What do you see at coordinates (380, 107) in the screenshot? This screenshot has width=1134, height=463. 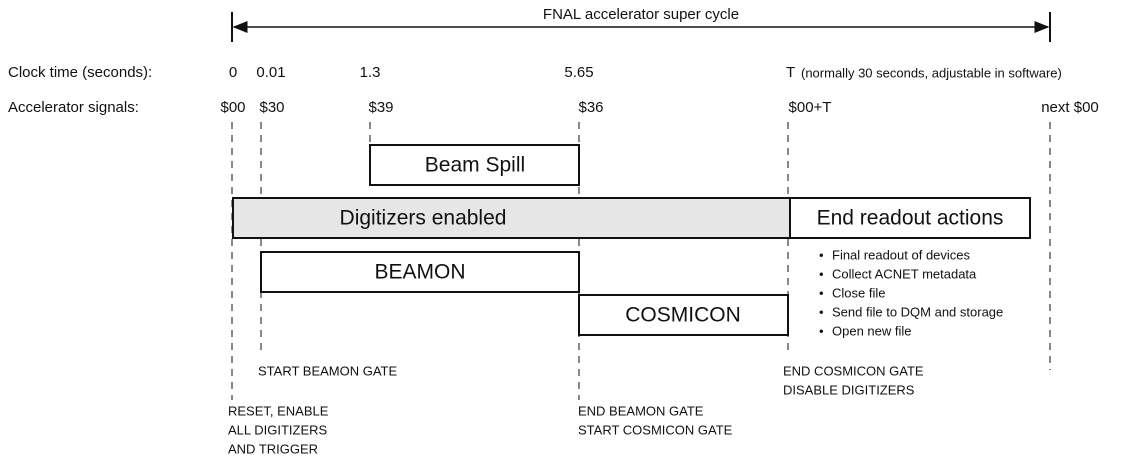 I see `signal-tick: $39` at bounding box center [380, 107].